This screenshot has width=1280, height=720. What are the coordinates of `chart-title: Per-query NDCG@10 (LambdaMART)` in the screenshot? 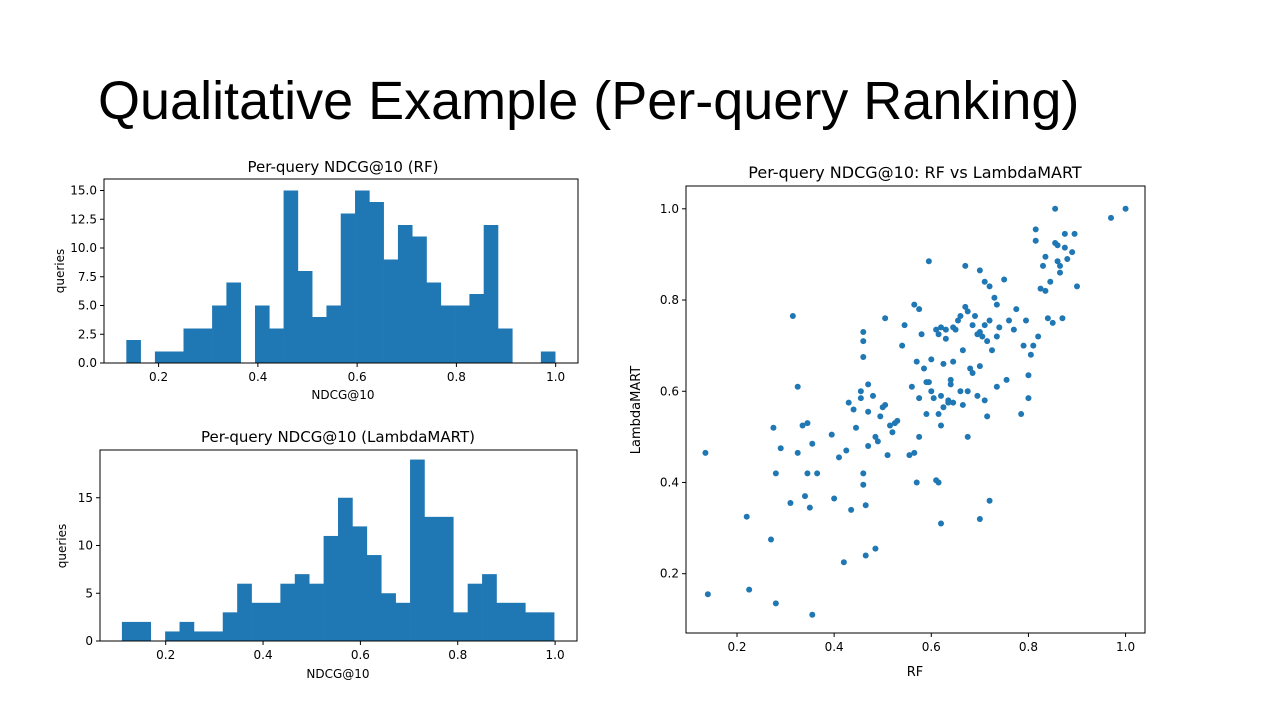 It's located at (338, 437).